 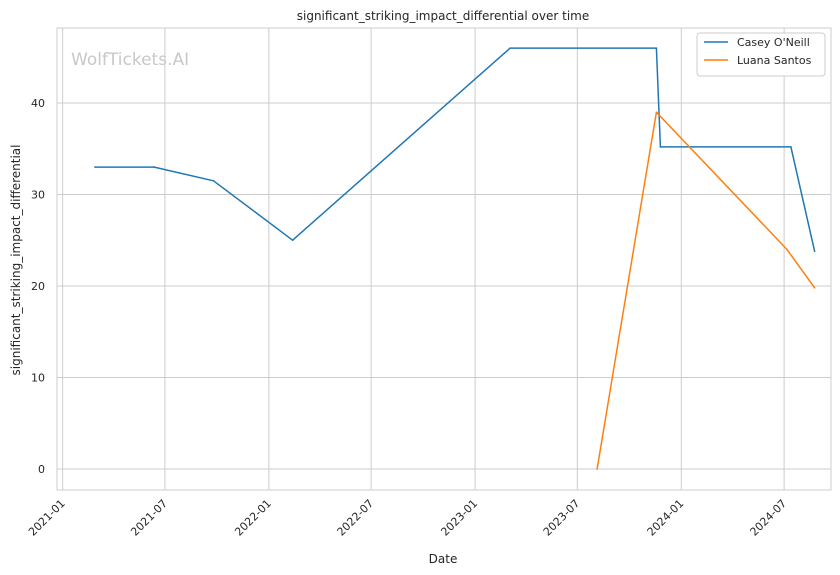 I want to click on y-axis-label: significant_striking_impact_differential, so click(x=16, y=260).